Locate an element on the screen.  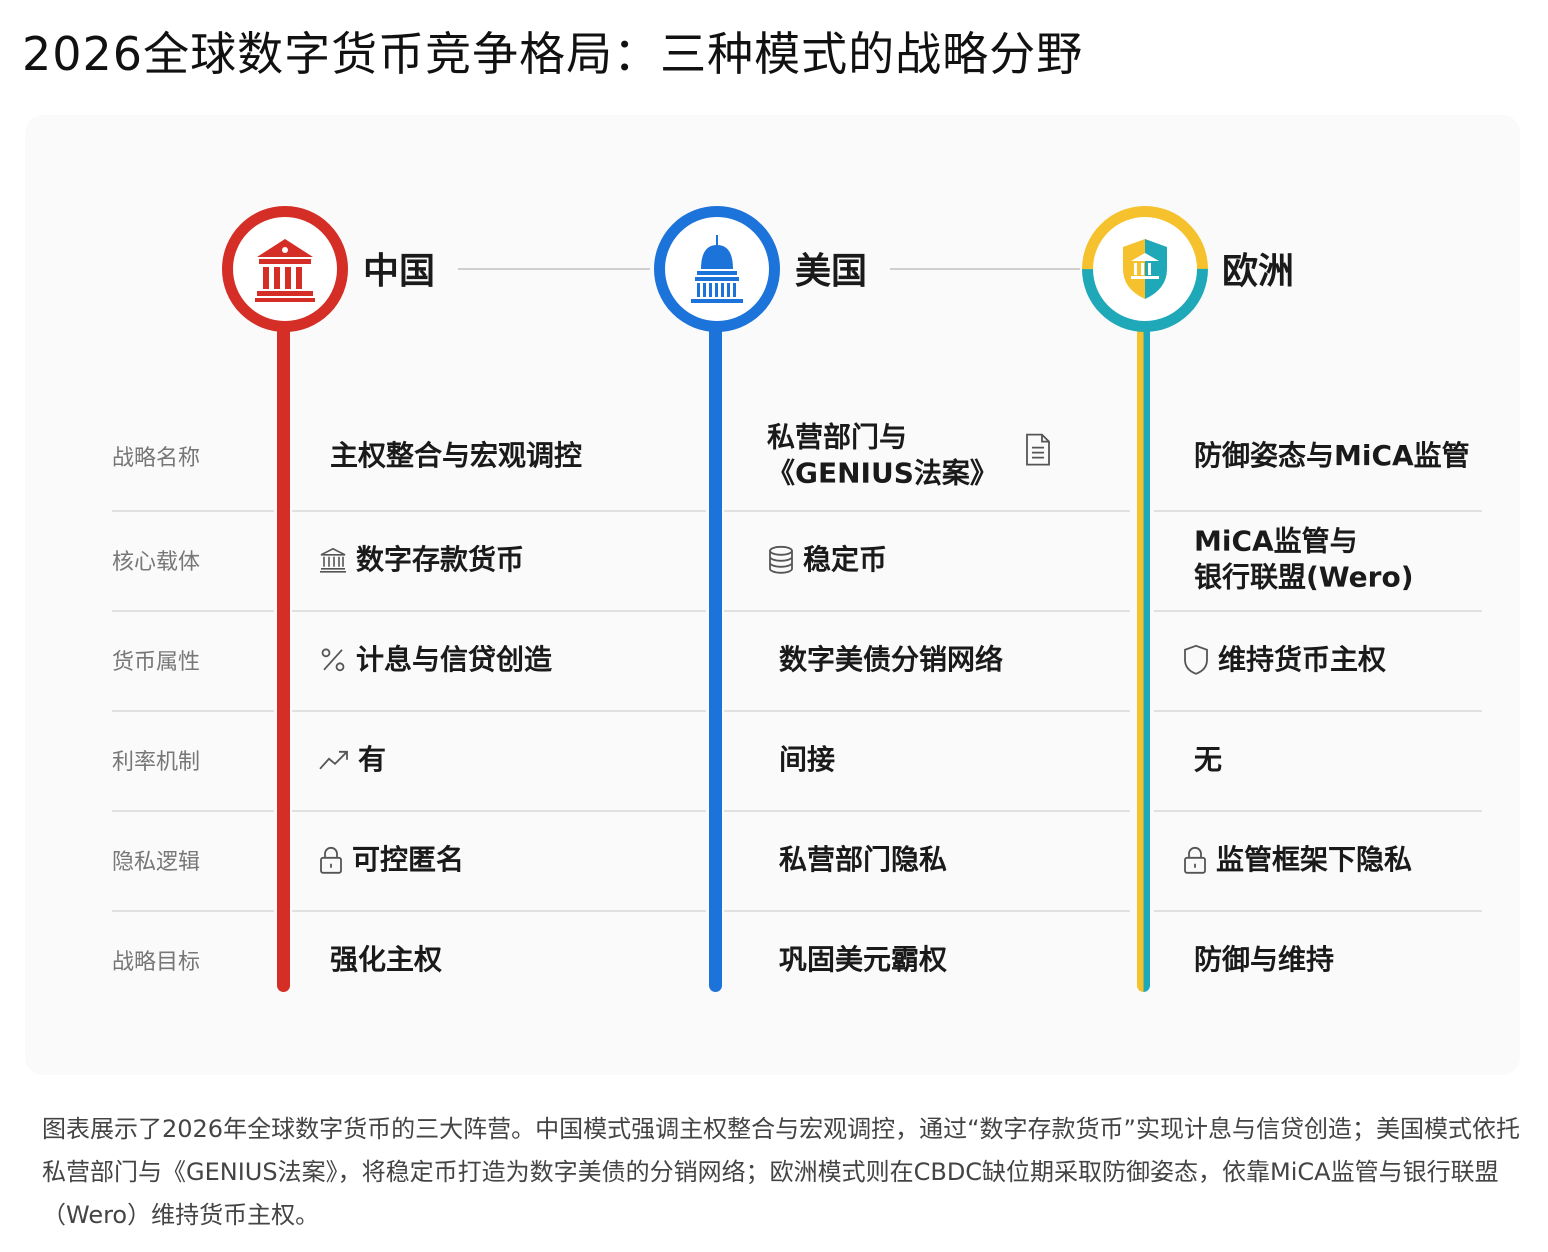
cell-text: 巩固美元霸权 is located at coordinates (863, 959).